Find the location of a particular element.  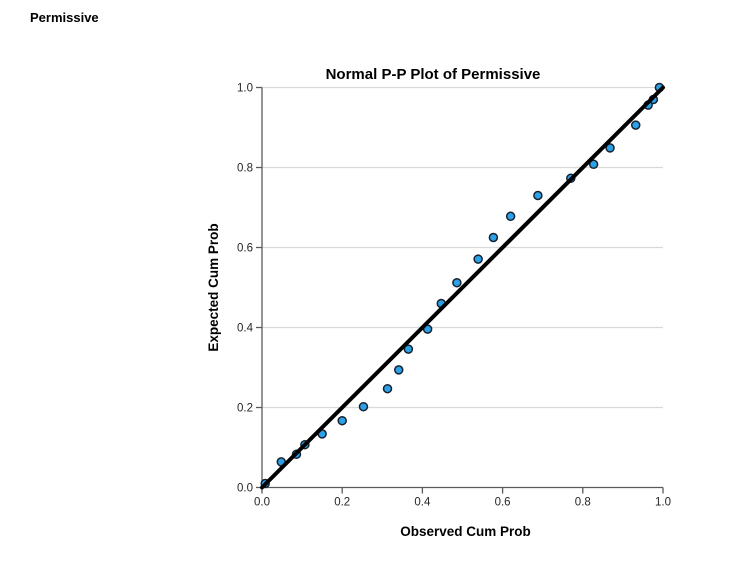

x-axis-label: Observed Cum Prob is located at coordinates (465, 531).